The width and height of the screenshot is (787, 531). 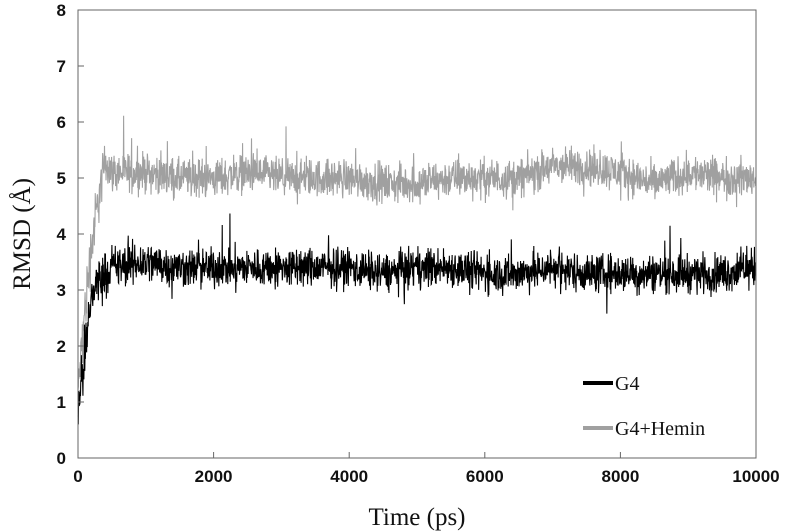 What do you see at coordinates (755, 476) in the screenshot?
I see `x-tick-label: 10000` at bounding box center [755, 476].